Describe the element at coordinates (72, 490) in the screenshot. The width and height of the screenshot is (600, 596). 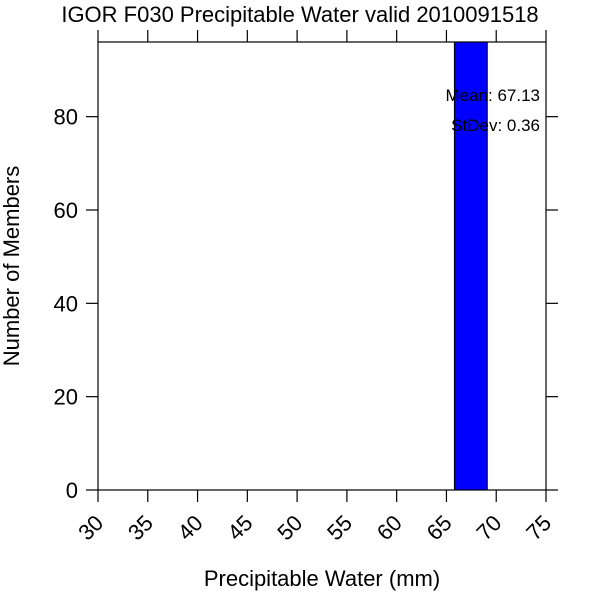
I see `y-tick-label: 0` at that location.